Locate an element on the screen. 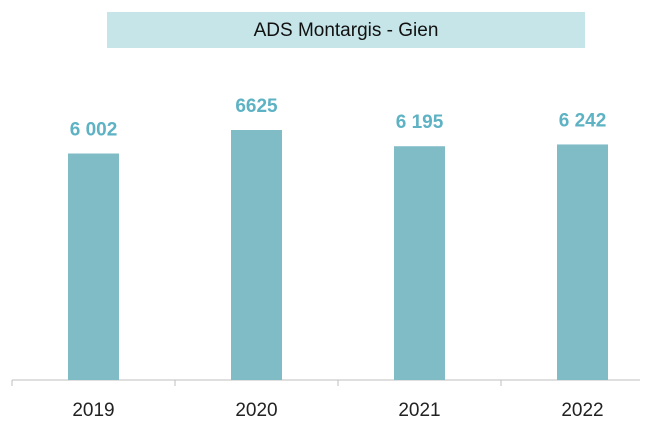  x-tick-label: 2022 is located at coordinates (582, 410).